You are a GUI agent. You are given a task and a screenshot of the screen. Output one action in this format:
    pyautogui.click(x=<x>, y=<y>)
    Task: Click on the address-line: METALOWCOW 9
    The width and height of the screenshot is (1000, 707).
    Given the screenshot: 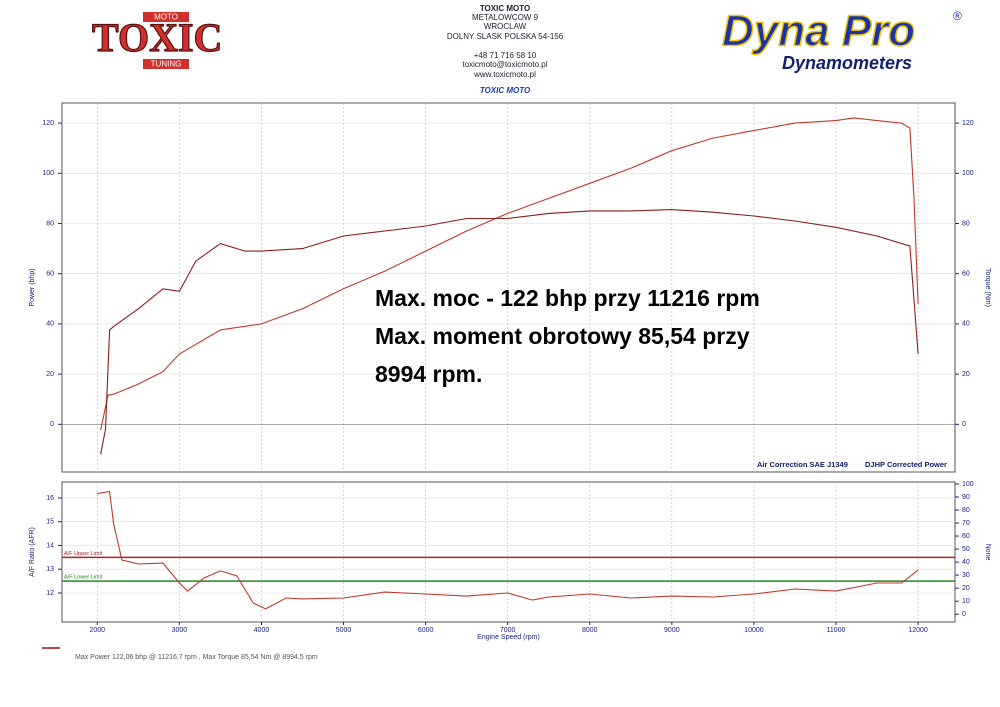 What is the action you would take?
    pyautogui.click(x=505, y=17)
    